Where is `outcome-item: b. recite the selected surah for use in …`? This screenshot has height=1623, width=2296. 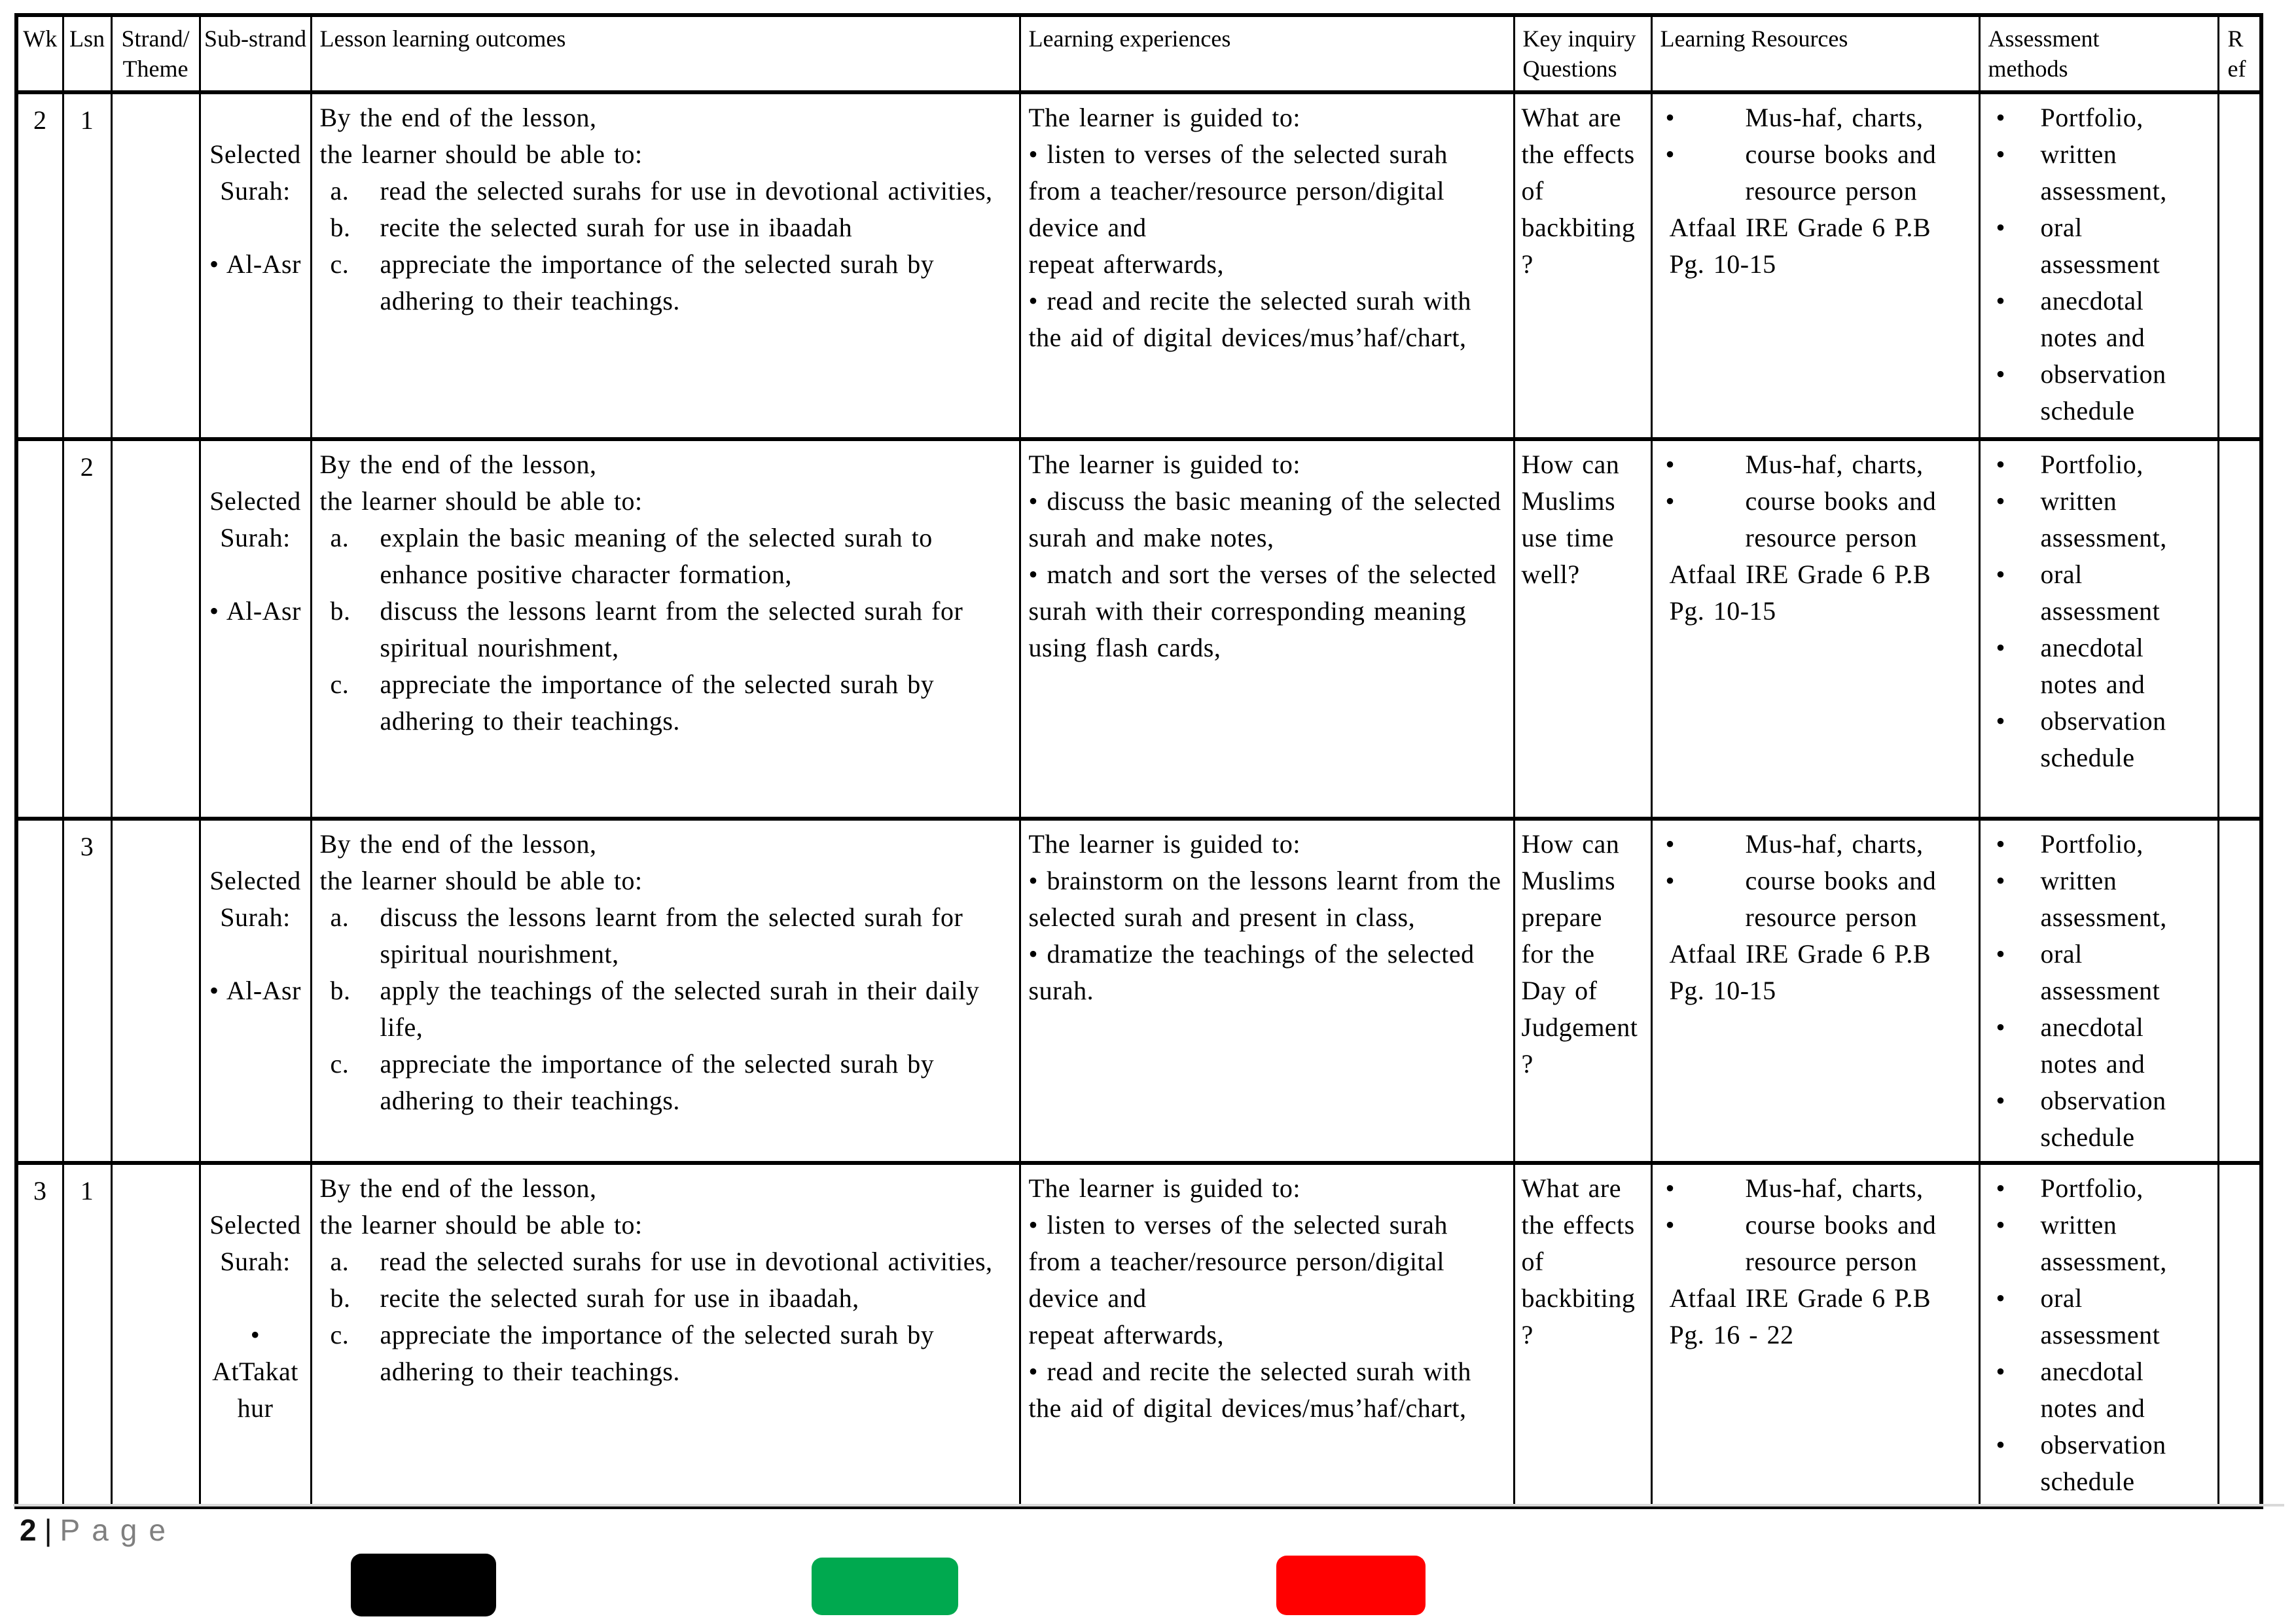 outcome-item: b. recite the selected surah for use in … is located at coordinates (665, 1298).